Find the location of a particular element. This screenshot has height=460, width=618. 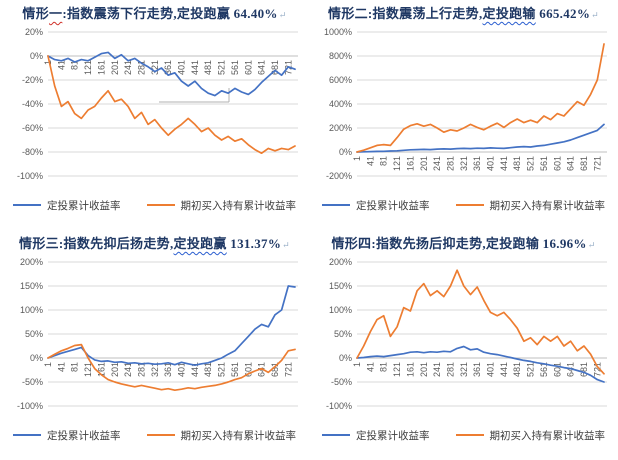

chart-title: 情形三:指数先抑后扬走势,定投跑赢 131.37%↵ is located at coordinates (154, 245).